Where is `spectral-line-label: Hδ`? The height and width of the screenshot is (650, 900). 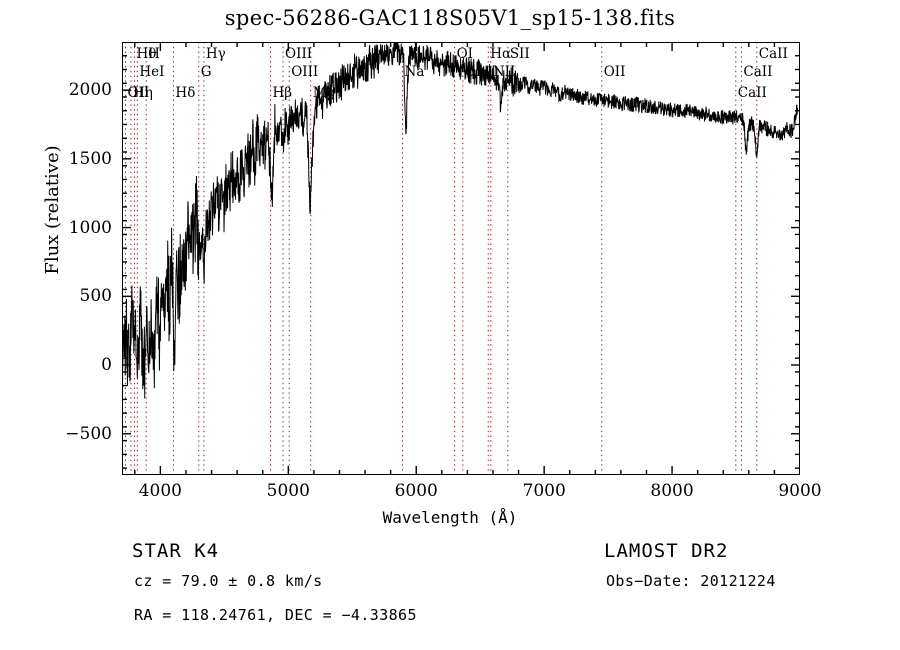
spectral-line-label: Hδ is located at coordinates (185, 93).